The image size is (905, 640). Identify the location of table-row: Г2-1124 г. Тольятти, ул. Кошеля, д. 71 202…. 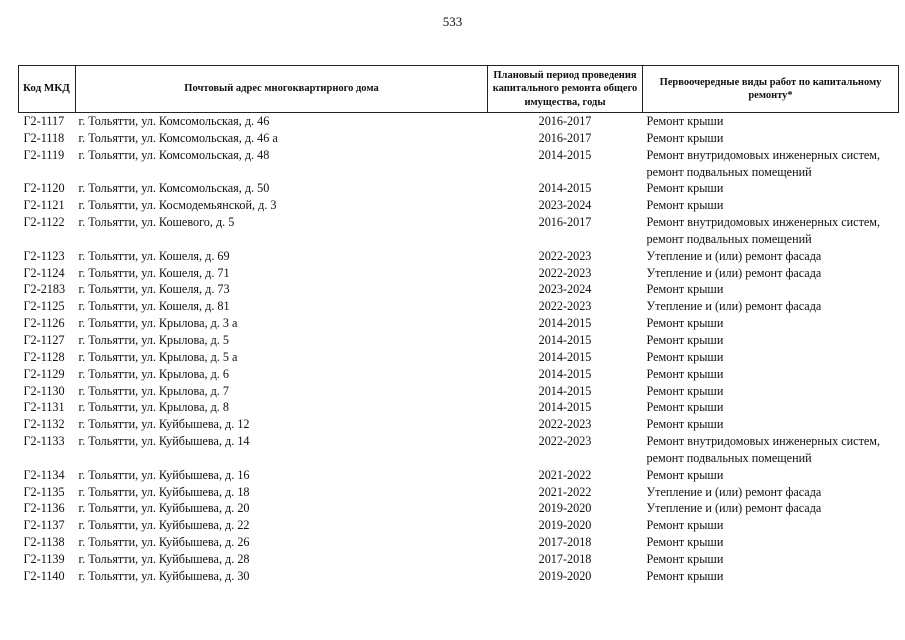
(459, 273).